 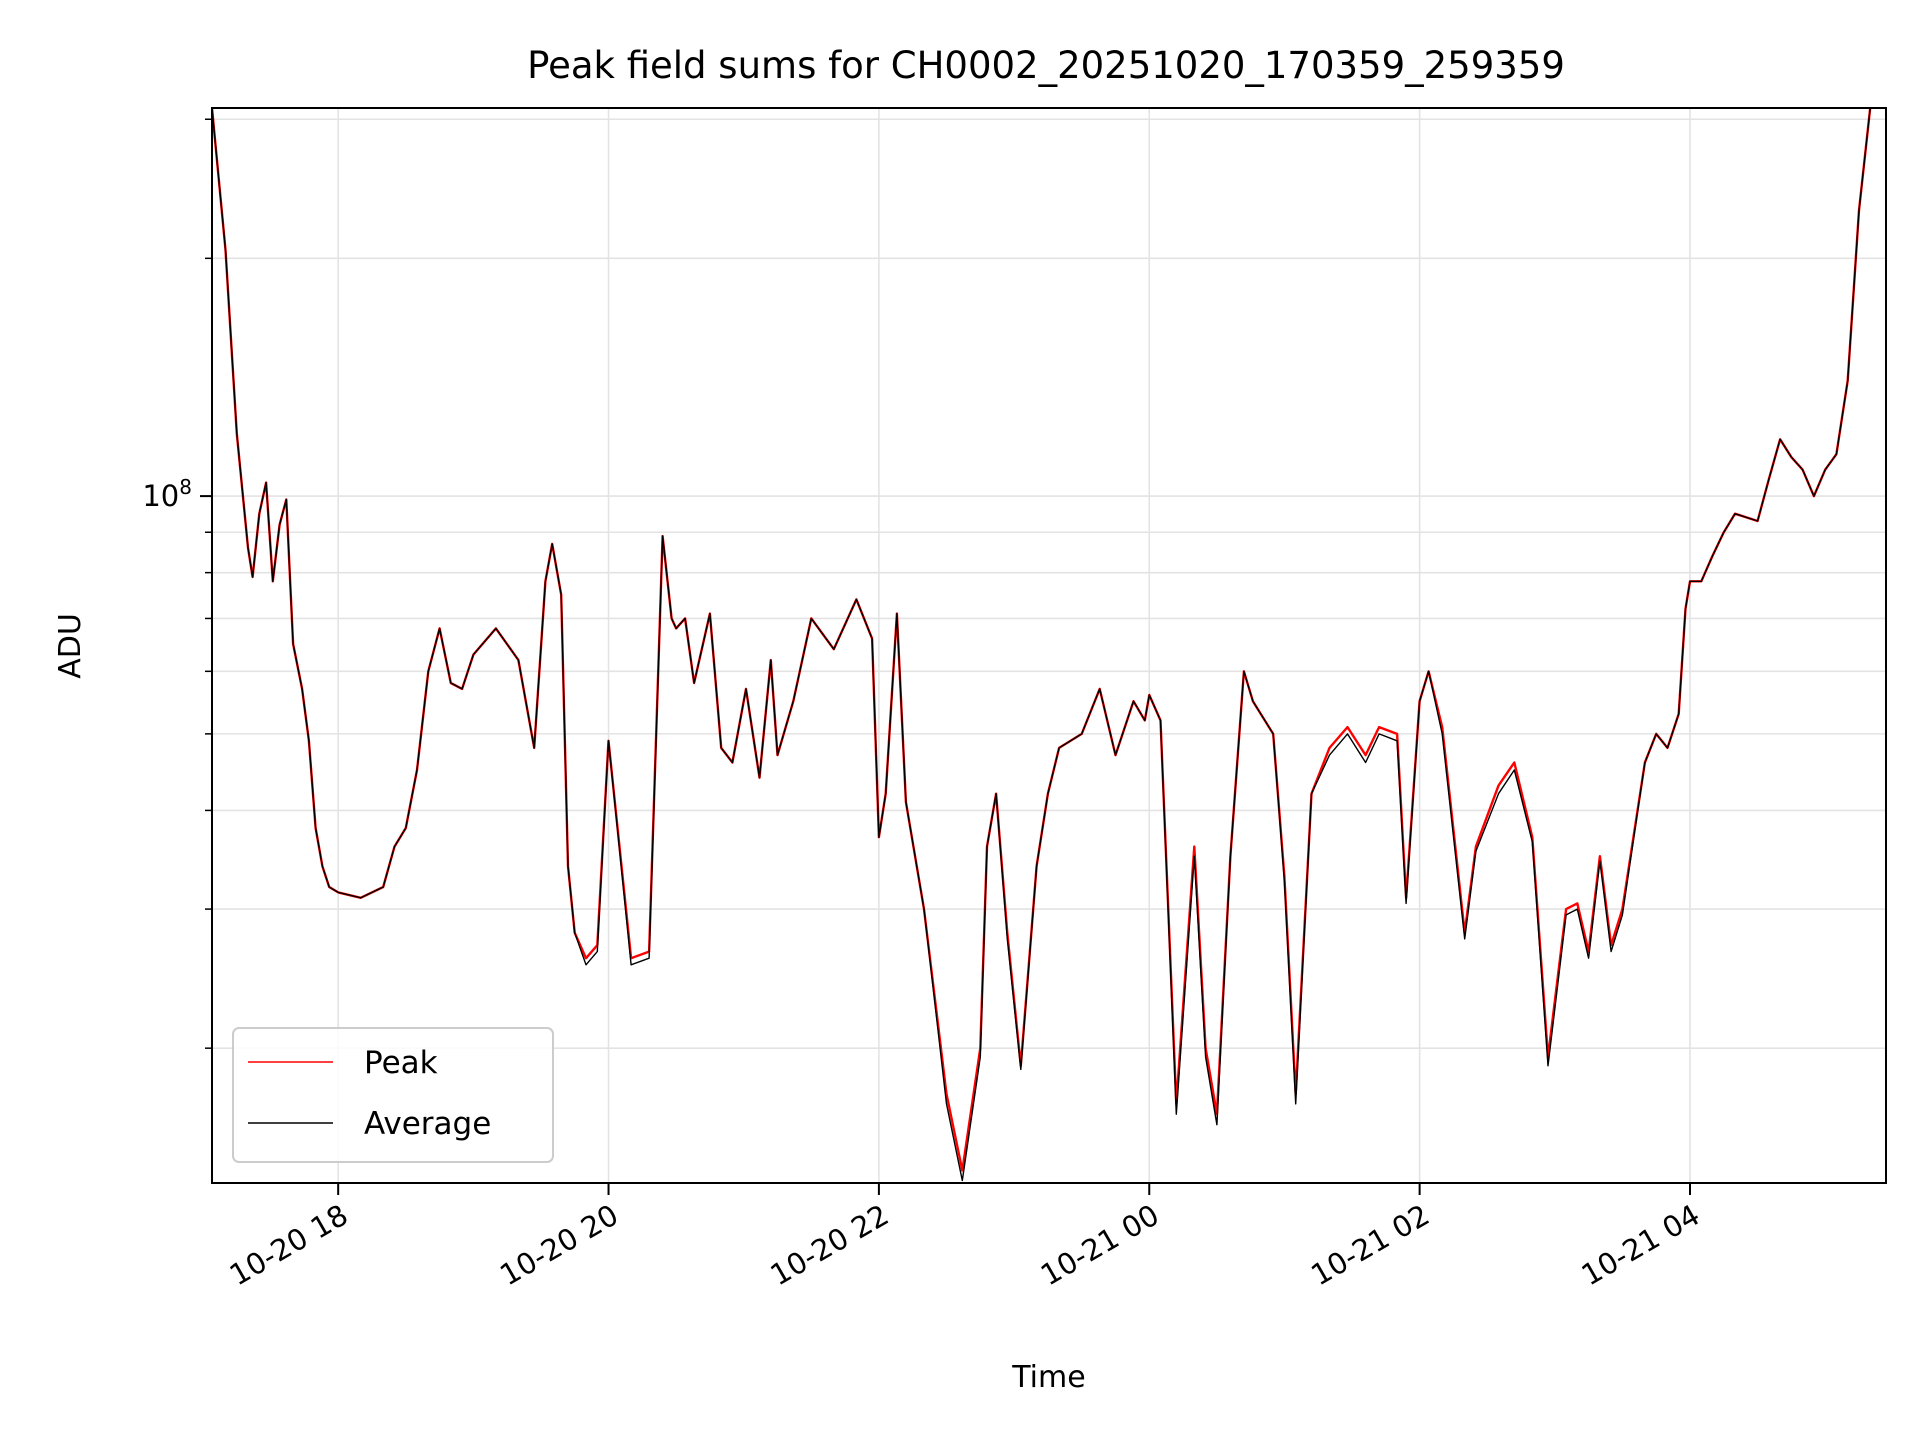 I want to click on legend: Peak Average, so click(x=393, y=1095).